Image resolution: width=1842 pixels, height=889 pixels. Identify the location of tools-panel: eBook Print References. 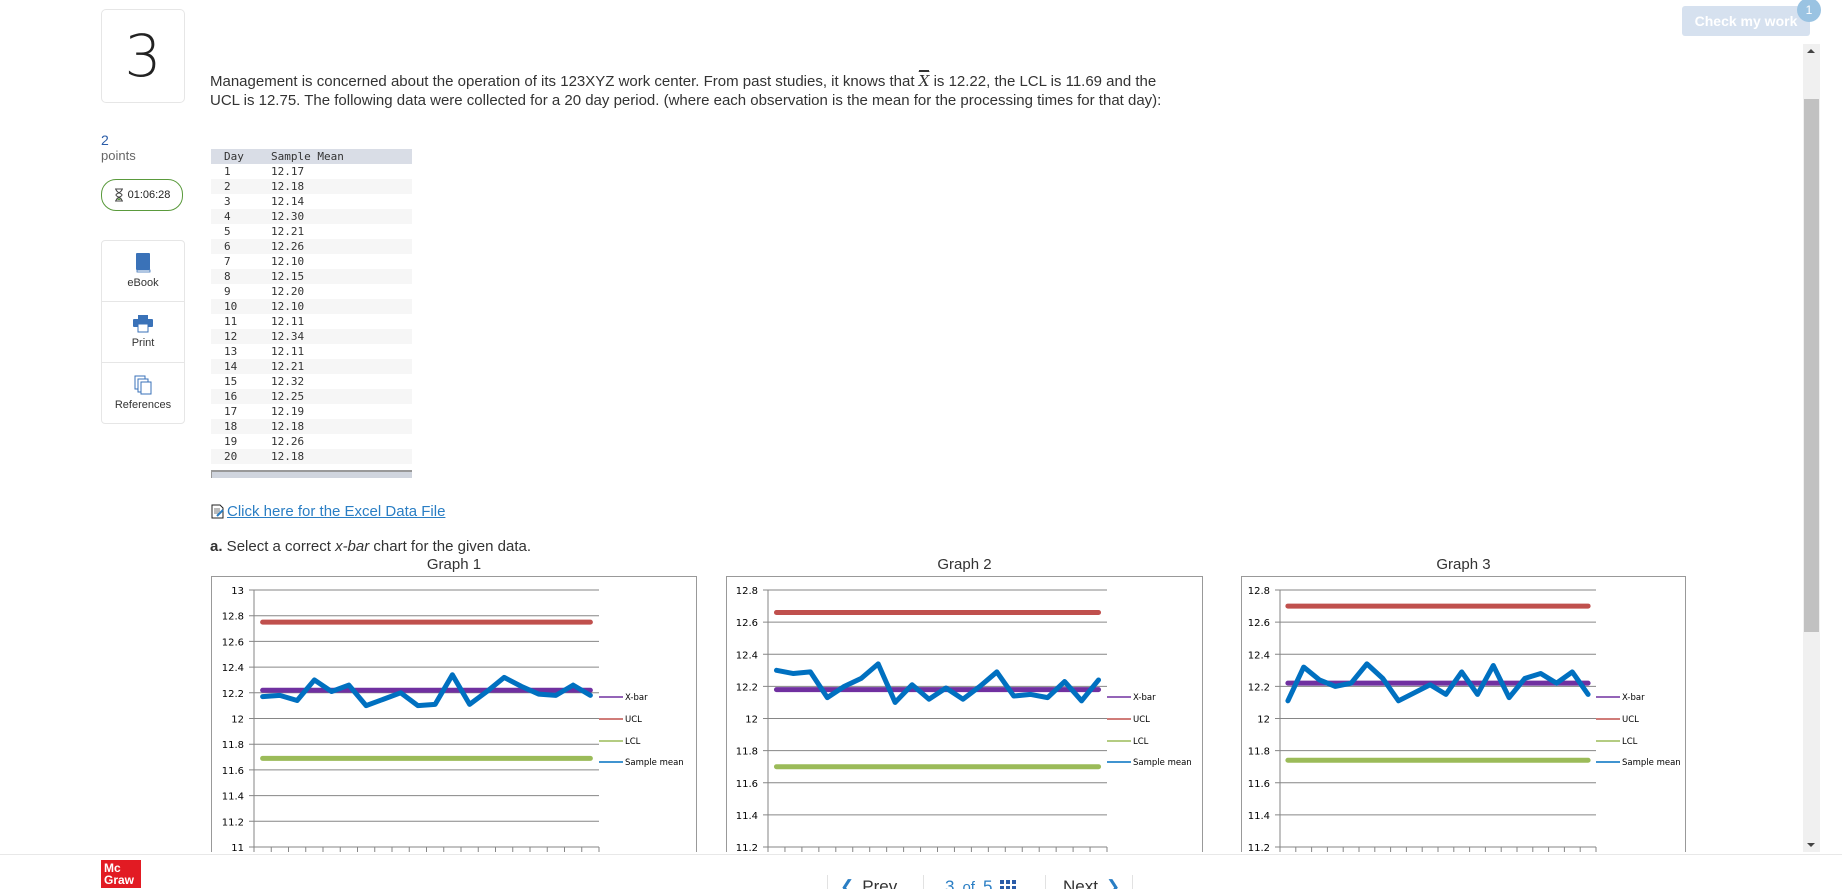
(143, 332).